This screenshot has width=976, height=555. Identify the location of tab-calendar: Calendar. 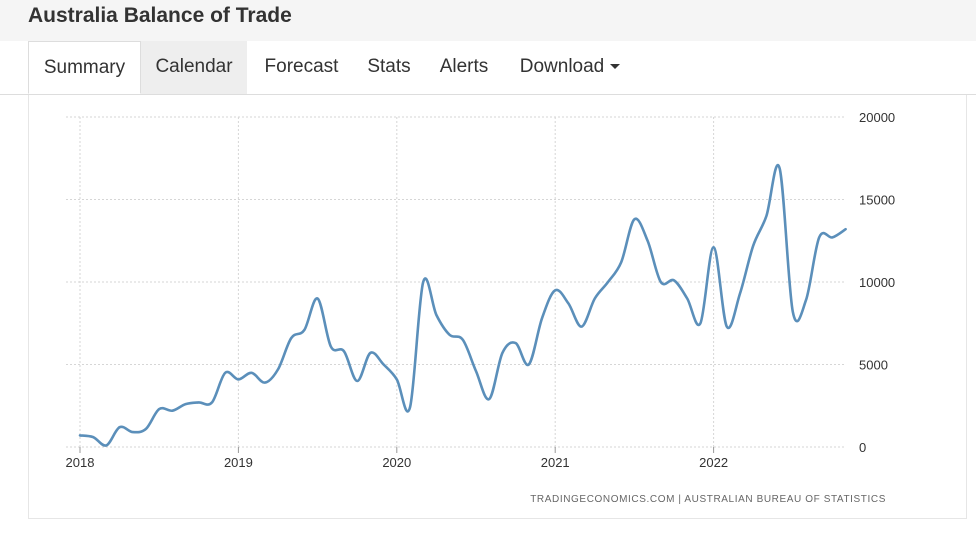
(194, 67).